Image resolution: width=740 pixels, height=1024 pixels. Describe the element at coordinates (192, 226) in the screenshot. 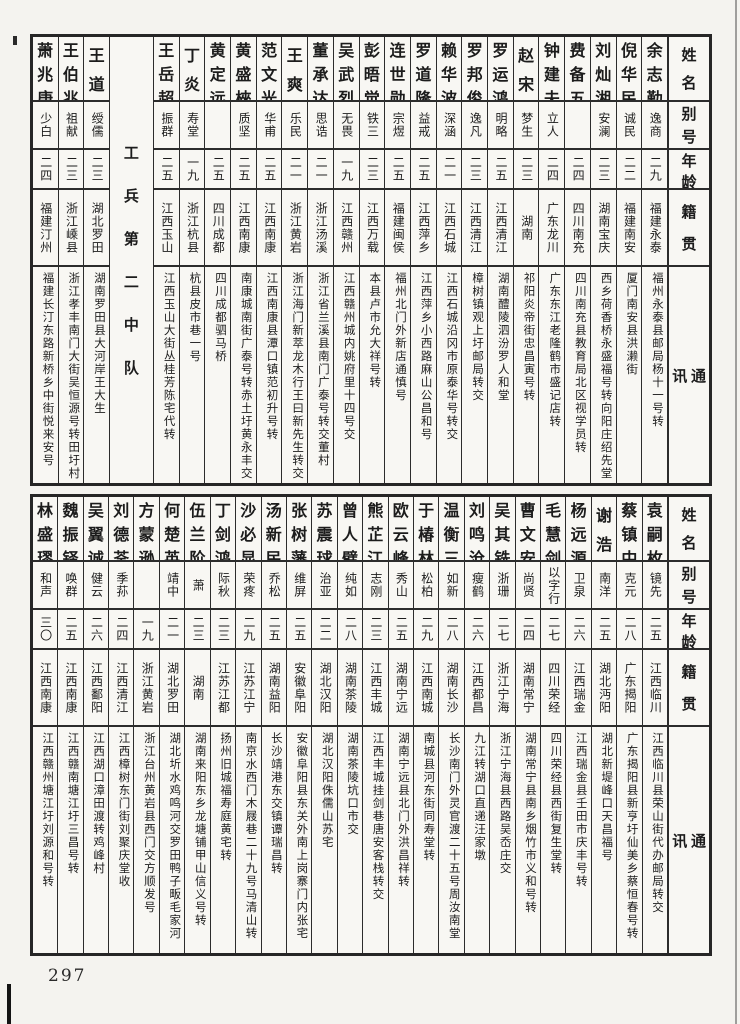

I see `origin-cell: 浙江杭县` at that location.